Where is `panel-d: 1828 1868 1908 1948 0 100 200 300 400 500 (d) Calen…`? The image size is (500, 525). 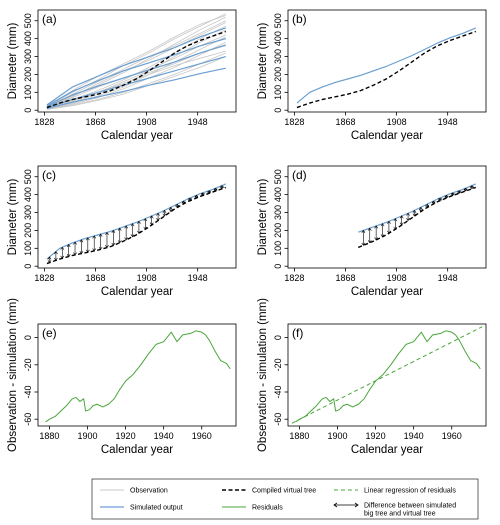
panel-d: 1828 1868 1908 1948 0 100 200 300 400 500 (d) Calen… is located at coordinates (372, 231).